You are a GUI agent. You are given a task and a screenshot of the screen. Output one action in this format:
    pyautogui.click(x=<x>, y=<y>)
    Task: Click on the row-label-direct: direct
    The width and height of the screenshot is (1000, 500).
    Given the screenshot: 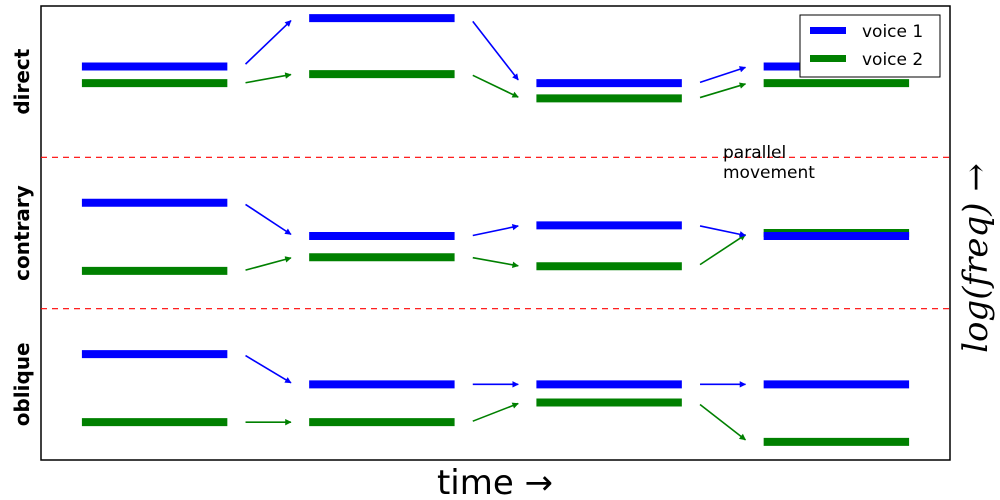 What is the action you would take?
    pyautogui.click(x=22, y=81)
    